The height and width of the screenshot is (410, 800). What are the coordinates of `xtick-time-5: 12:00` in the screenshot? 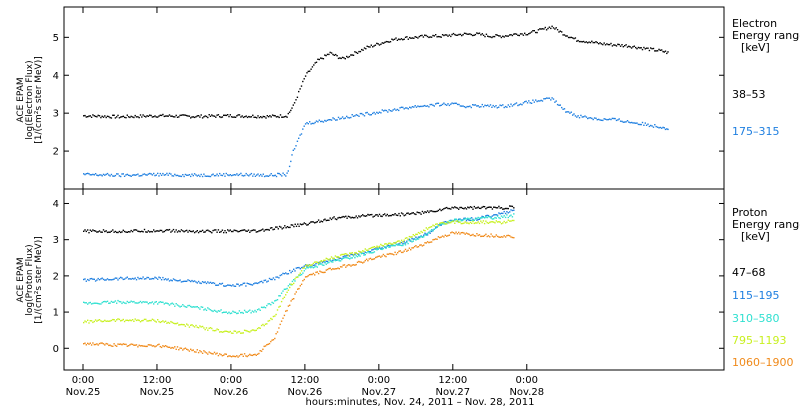 It's located at (452, 380).